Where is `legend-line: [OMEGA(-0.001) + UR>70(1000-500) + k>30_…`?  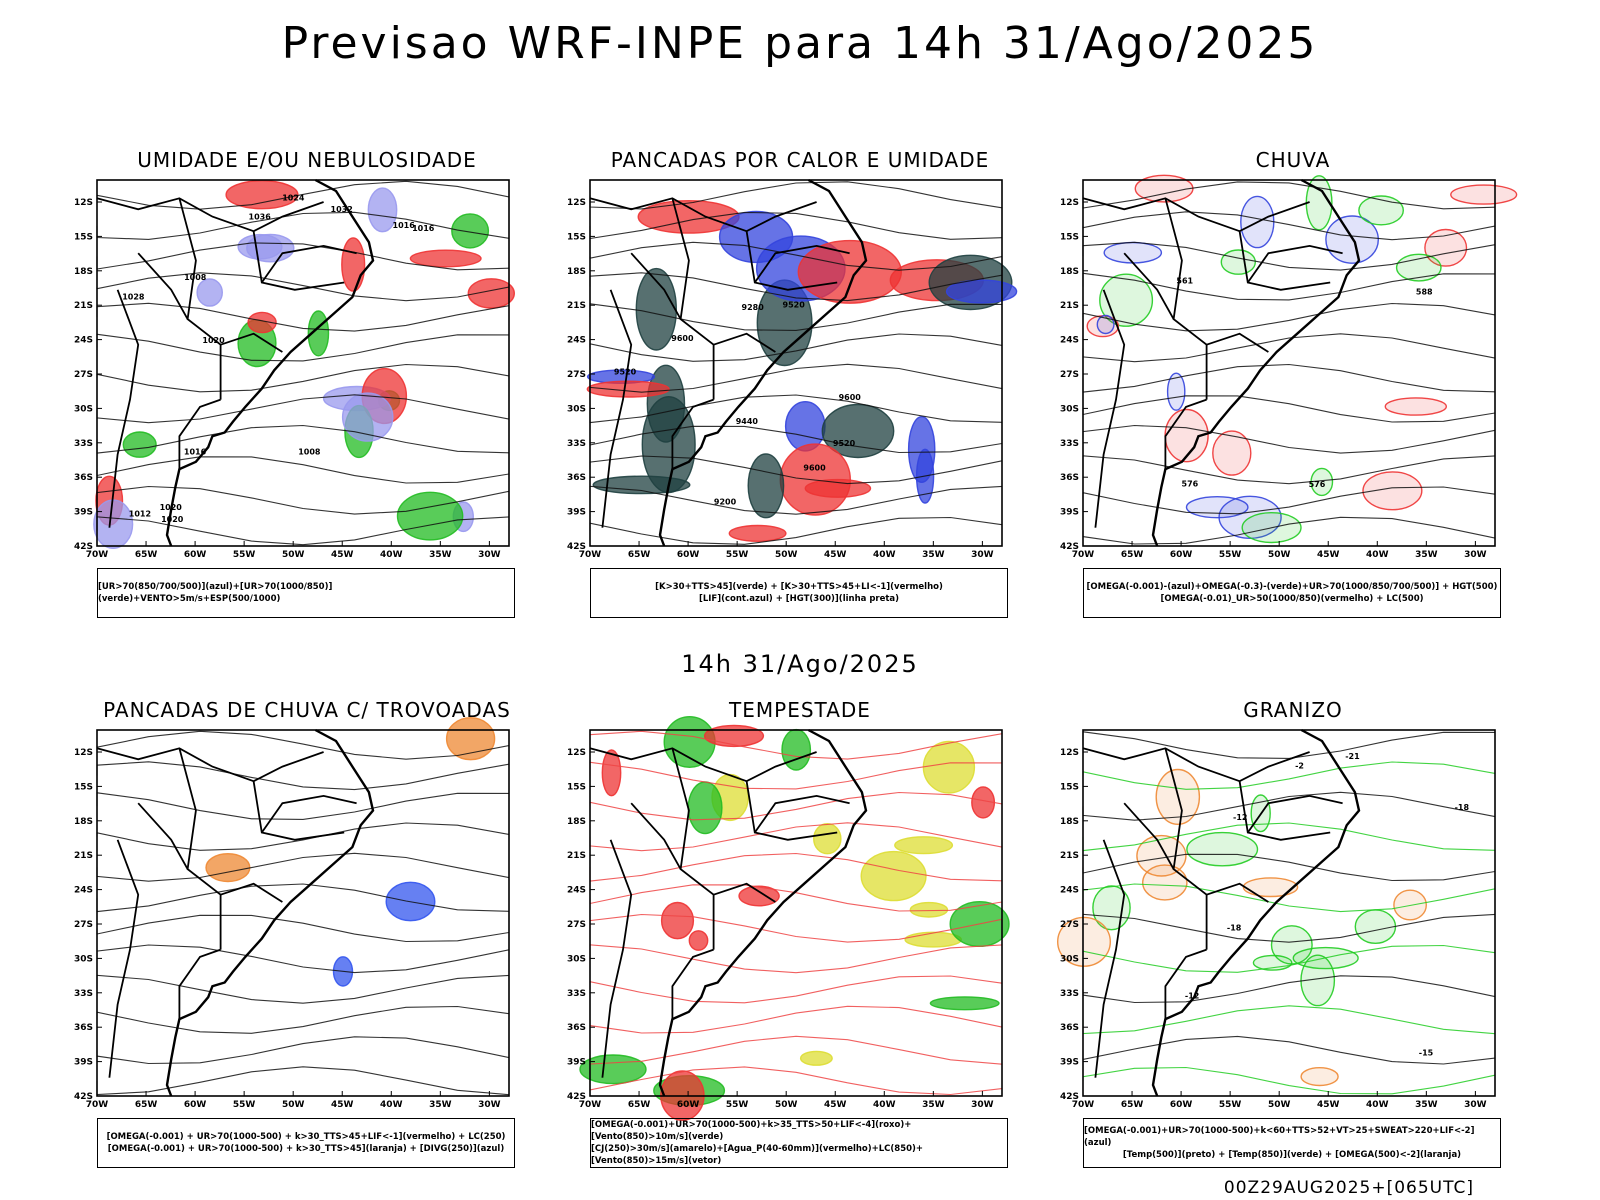 legend-line: [OMEGA(-0.001) + UR>70(1000-500) + k>30_… is located at coordinates (306, 1137).